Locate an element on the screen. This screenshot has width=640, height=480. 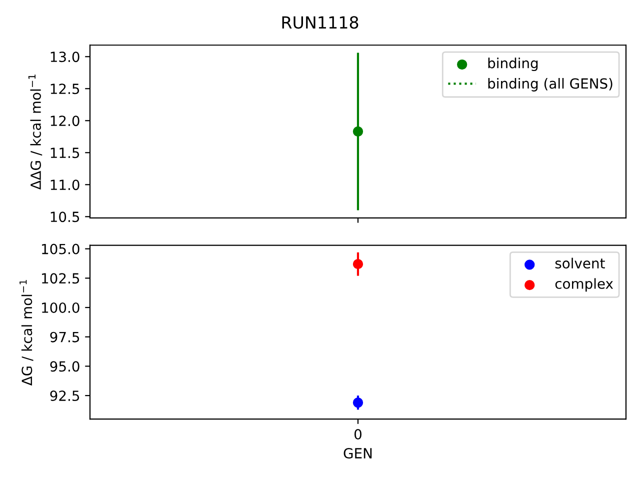
y-tick-label: 102.5 is located at coordinates (61, 278).